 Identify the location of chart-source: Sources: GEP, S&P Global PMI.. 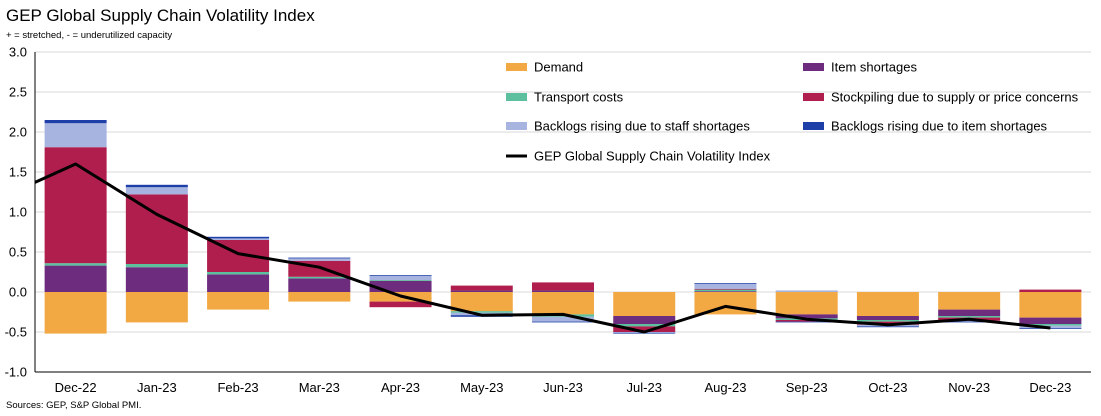
(74, 405).